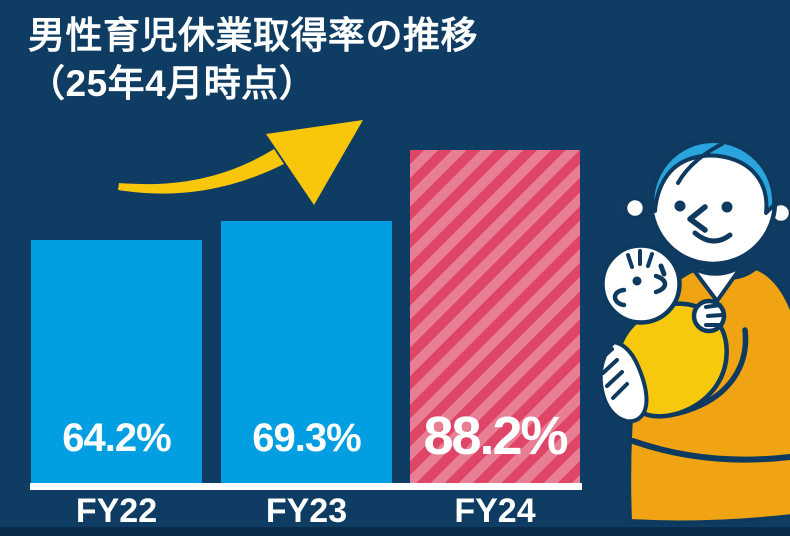 Image resolution: width=790 pixels, height=536 pixels. I want to click on baby-hair, so click(640, 259).